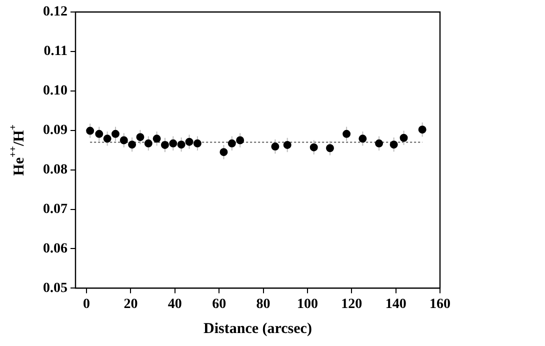  I want to click on x-tick-label: 120, so click(351, 304).